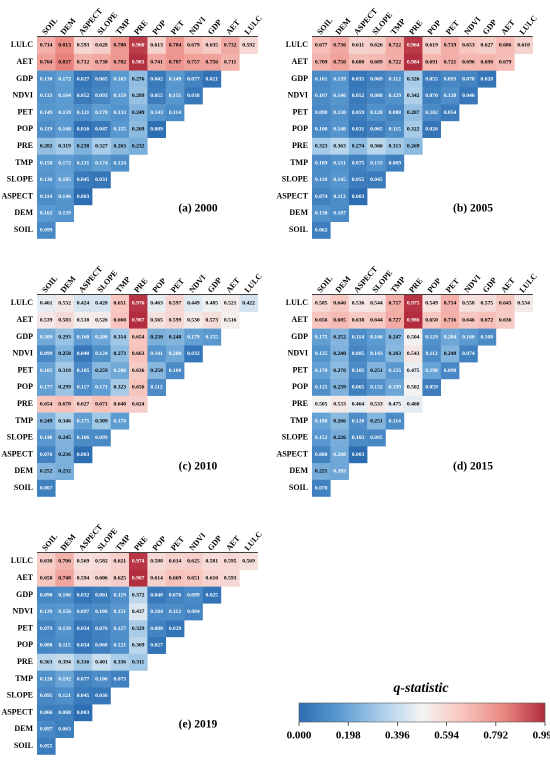 The image size is (550, 774). Describe the element at coordinates (297, 302) in the screenshot. I see `row-label: LULC` at that location.